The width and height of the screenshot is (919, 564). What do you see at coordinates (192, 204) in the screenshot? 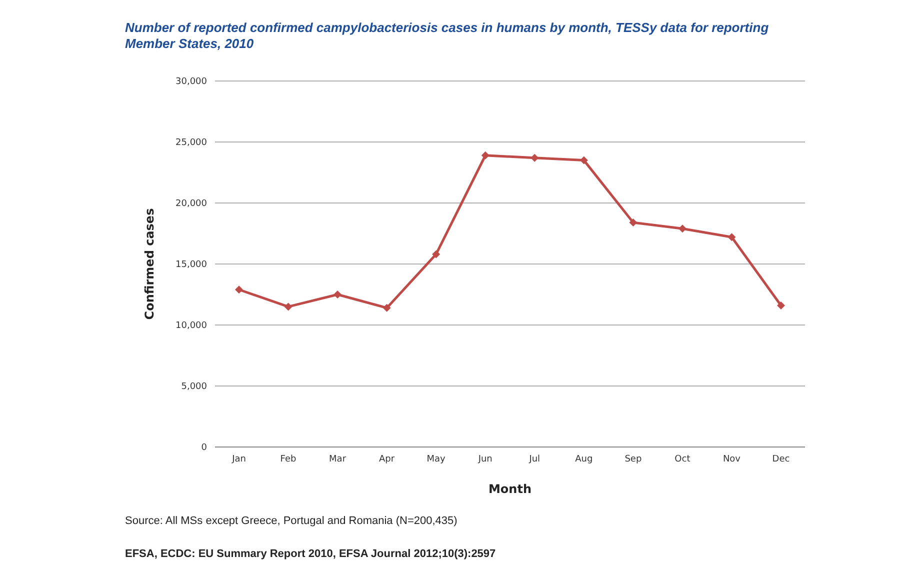
I see `y-tick-label: 20,000` at bounding box center [192, 204].